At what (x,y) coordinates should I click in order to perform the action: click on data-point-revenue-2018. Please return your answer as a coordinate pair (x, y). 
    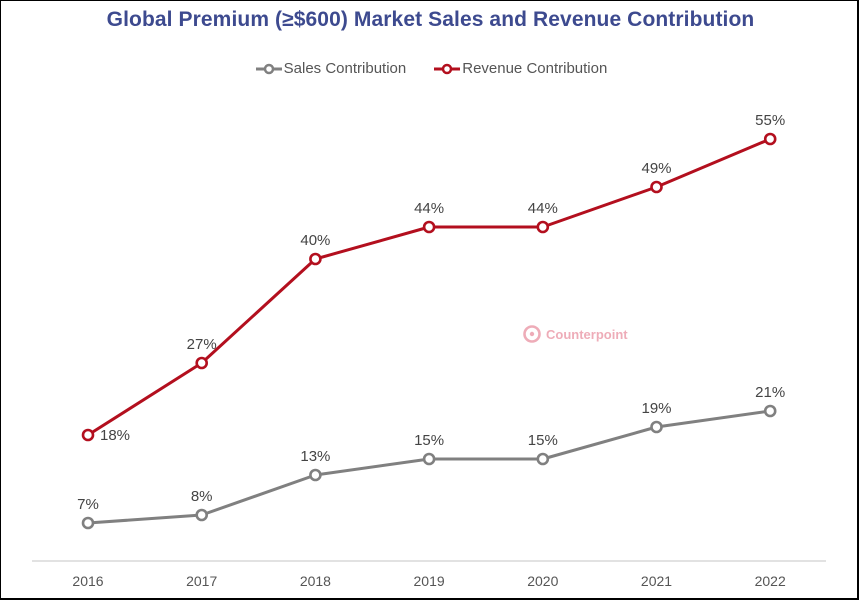
    Looking at the image, I should click on (315, 259).